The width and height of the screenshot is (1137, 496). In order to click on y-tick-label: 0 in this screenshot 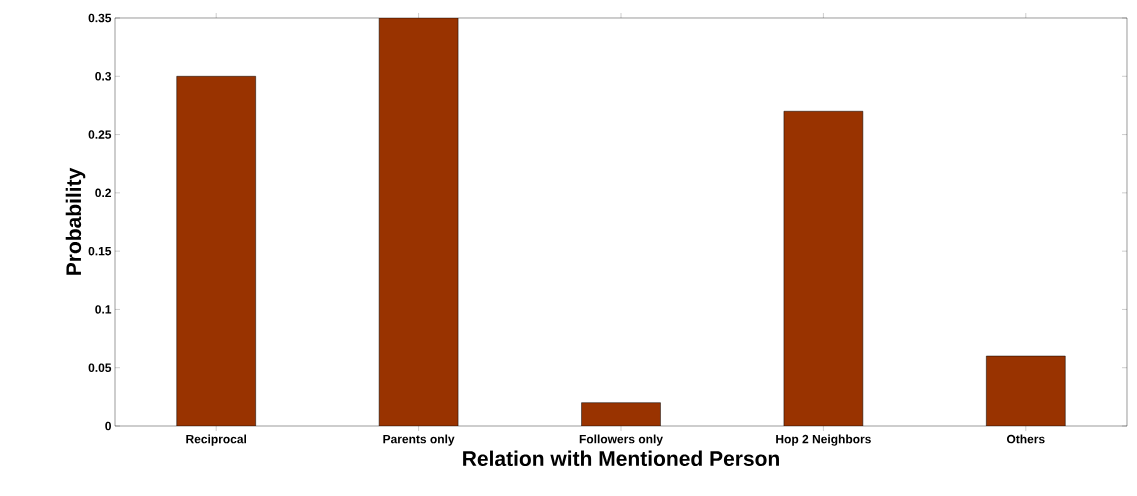, I will do `click(108, 426)`.